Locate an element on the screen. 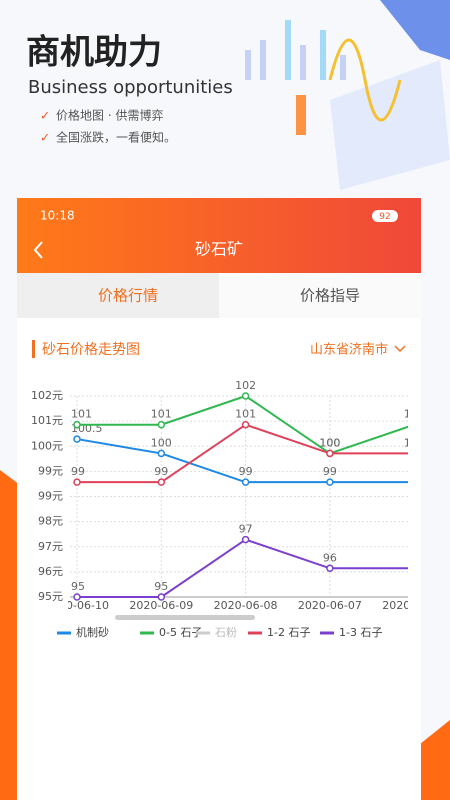  scrollbar is located at coordinates (185, 617).